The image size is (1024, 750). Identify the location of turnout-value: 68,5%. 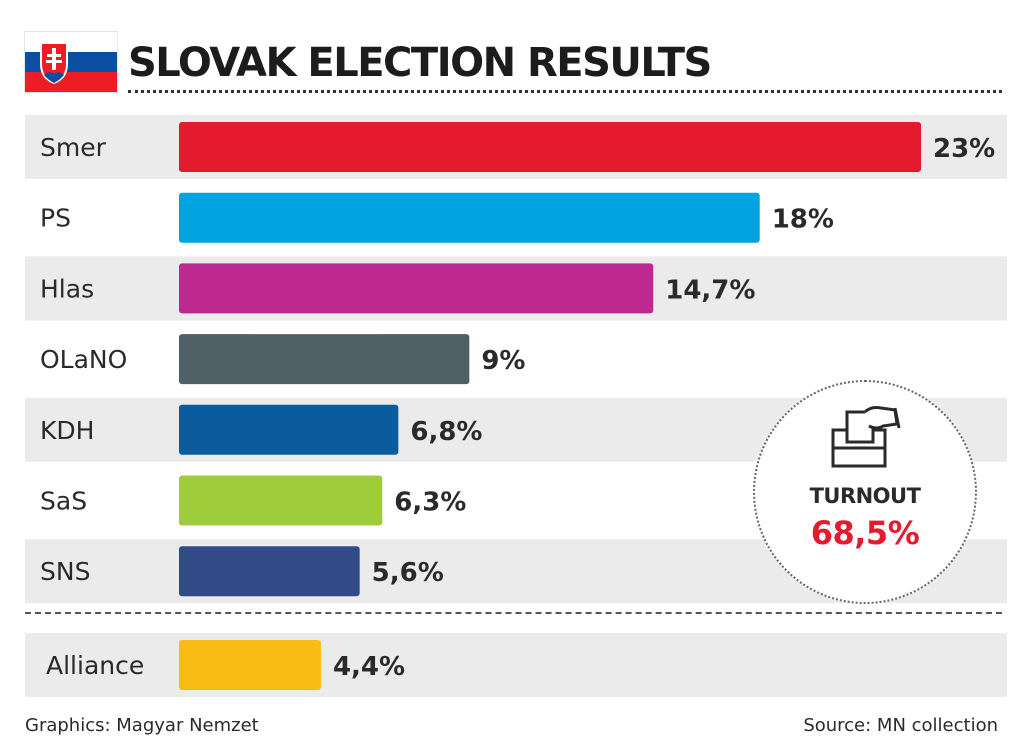
(865, 533).